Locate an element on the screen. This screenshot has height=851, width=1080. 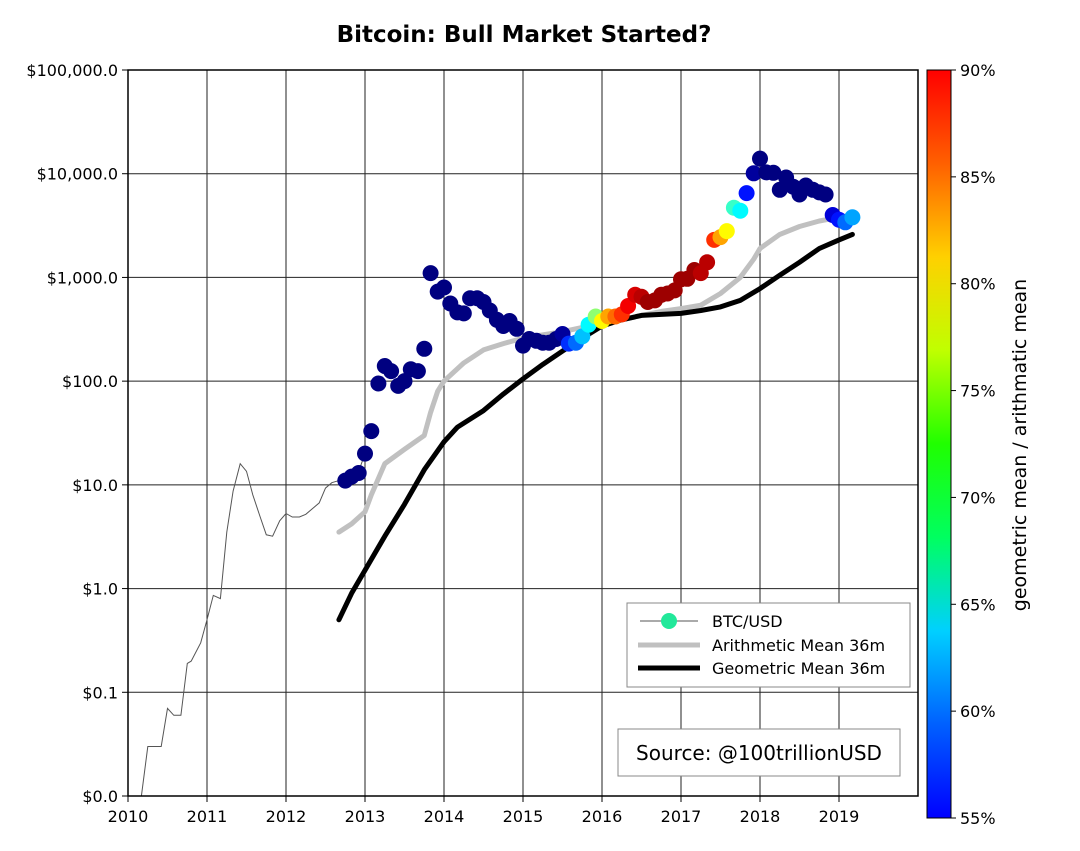
colorbar-tick-label: 75% is located at coordinates (978, 391).